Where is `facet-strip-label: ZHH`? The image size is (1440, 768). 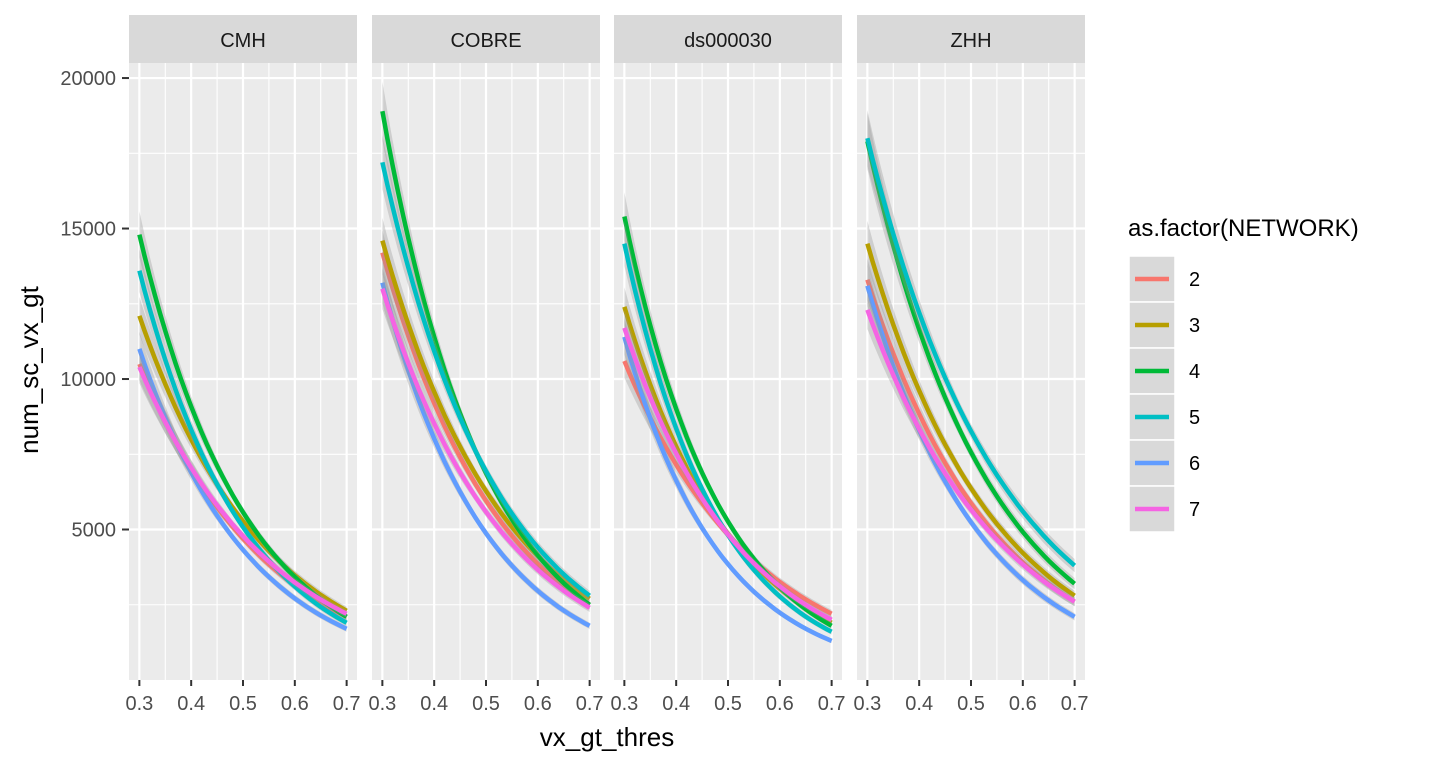
facet-strip-label: ZHH is located at coordinates (970, 41).